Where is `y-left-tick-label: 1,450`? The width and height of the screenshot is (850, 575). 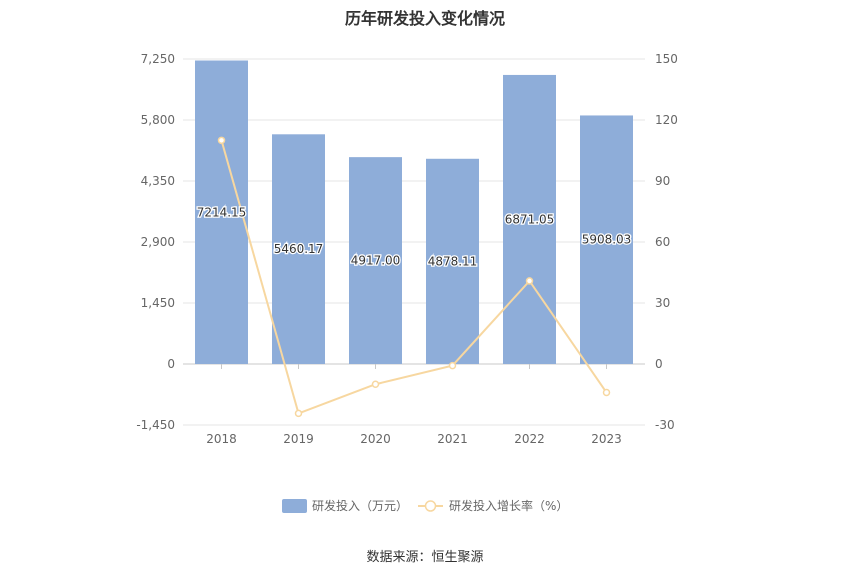
y-left-tick-label: 1,450 is located at coordinates (158, 303).